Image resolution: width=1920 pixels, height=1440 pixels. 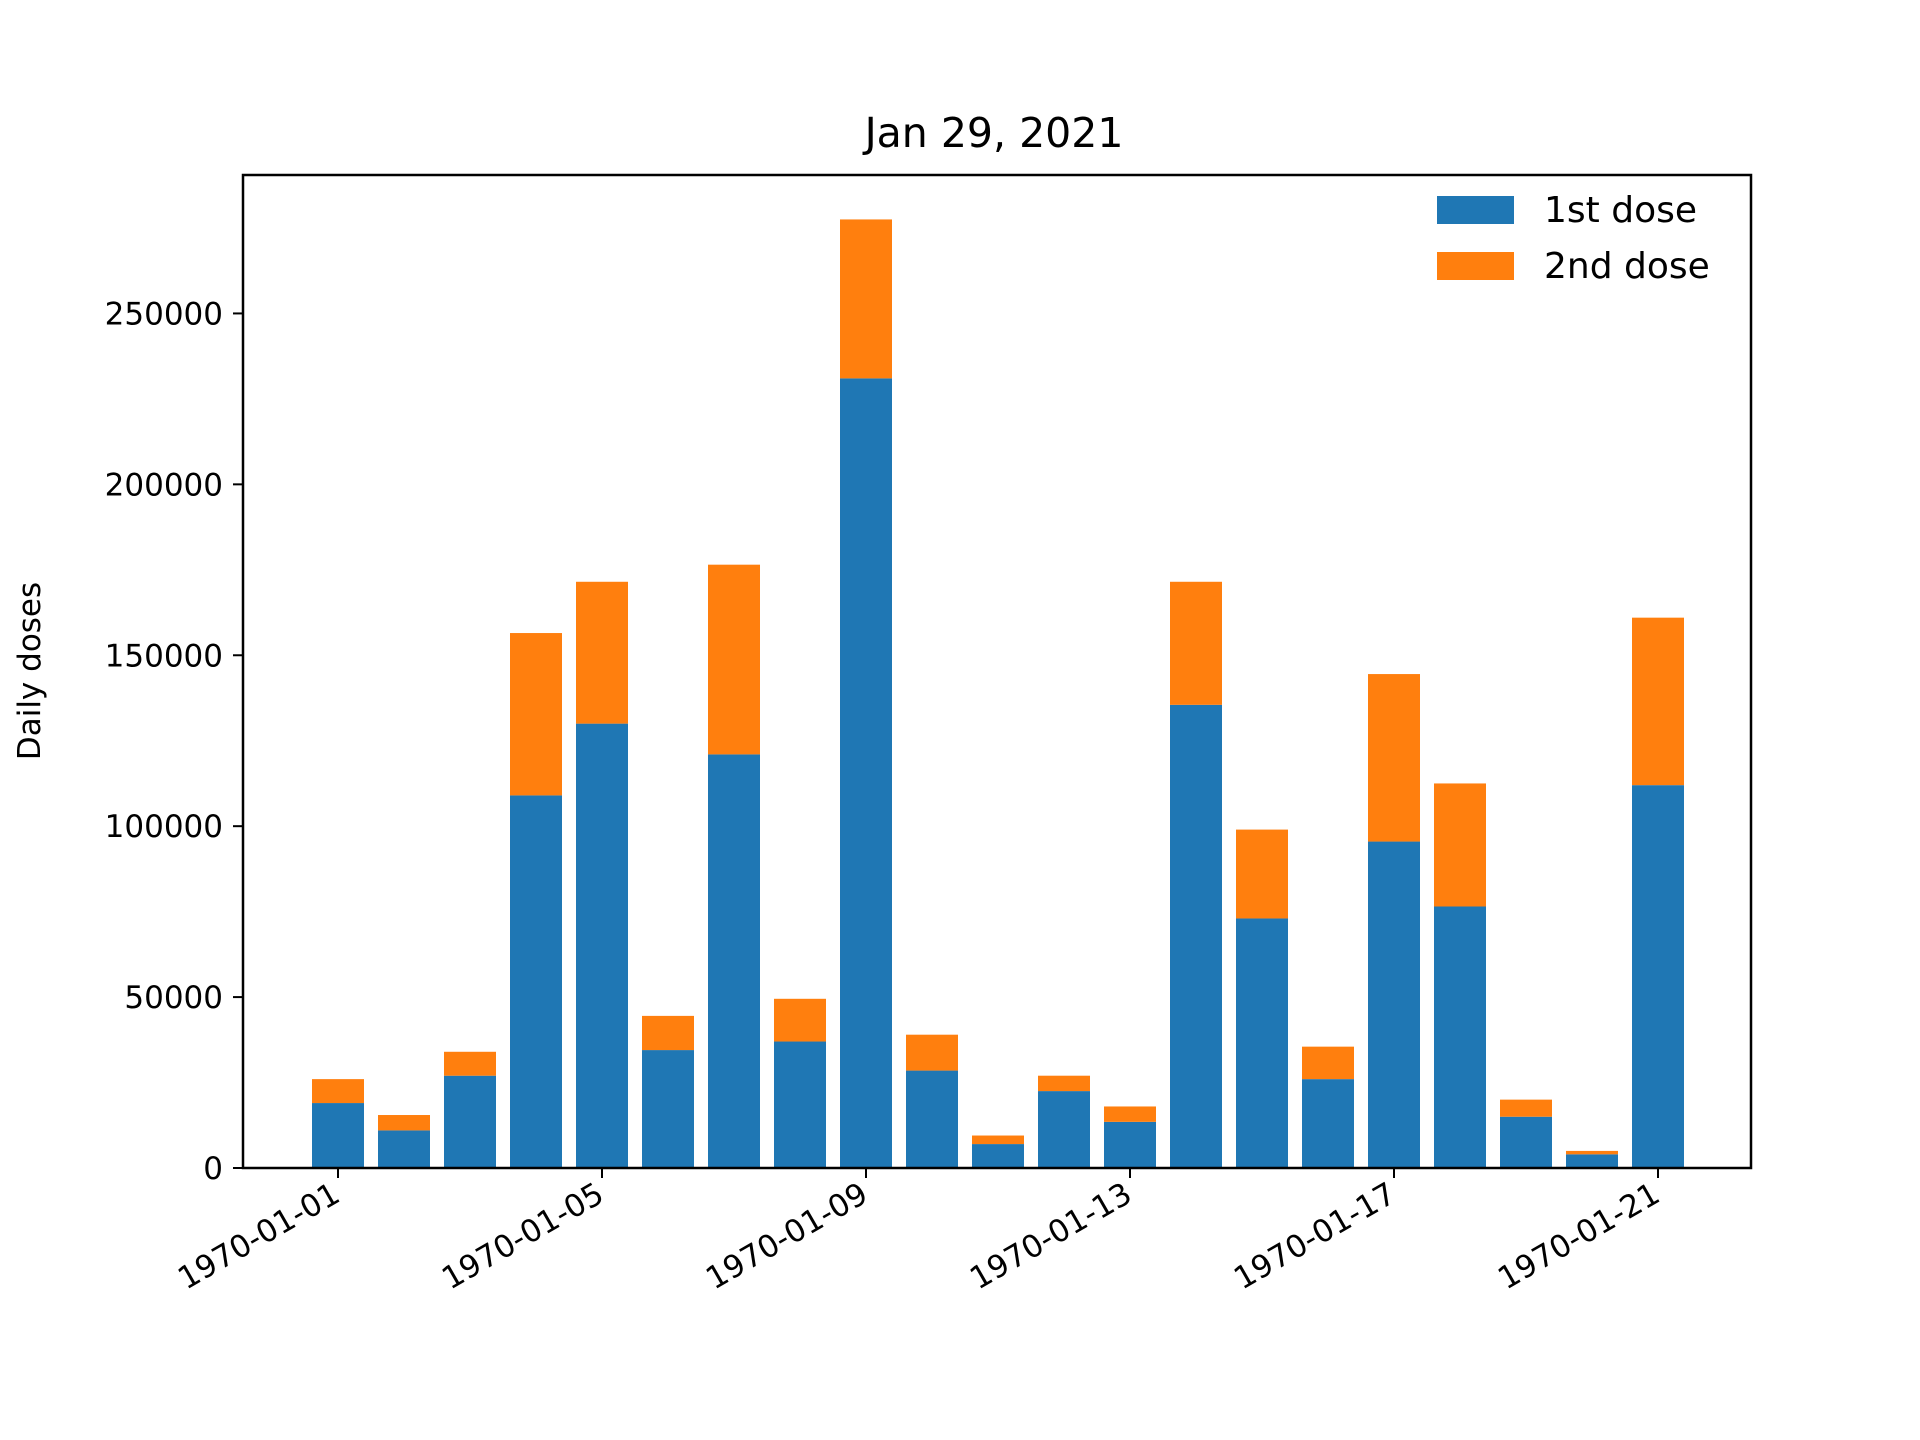 What do you see at coordinates (1627, 266) in the screenshot?
I see `legend-label-second-dose: 2nd dose` at bounding box center [1627, 266].